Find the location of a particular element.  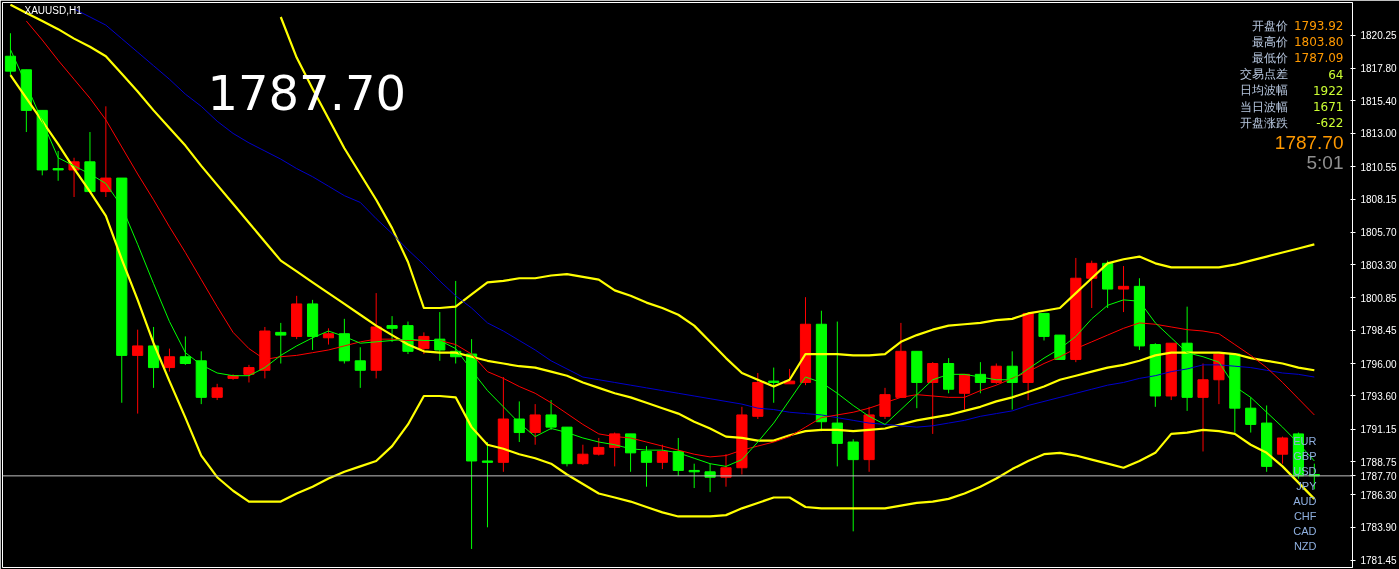

annotation: 交易点差 is located at coordinates (1263, 74).